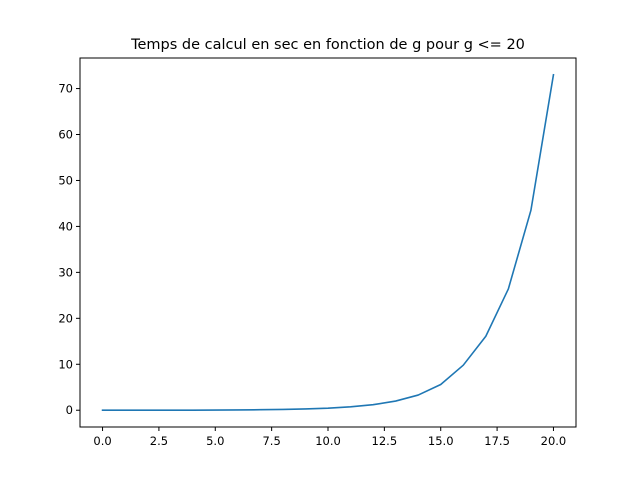 The image size is (640, 480). Describe the element at coordinates (554, 441) in the screenshot. I see `x-tick-label: 20.0` at that location.